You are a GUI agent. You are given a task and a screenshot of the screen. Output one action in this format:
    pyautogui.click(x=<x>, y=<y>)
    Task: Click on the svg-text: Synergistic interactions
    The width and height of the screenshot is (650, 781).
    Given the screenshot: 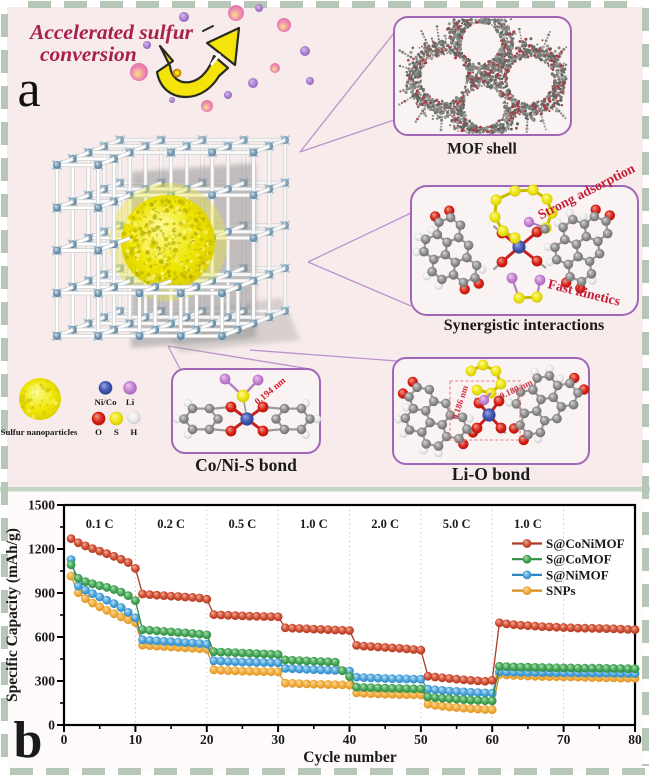 What is the action you would take?
    pyautogui.click(x=524, y=325)
    